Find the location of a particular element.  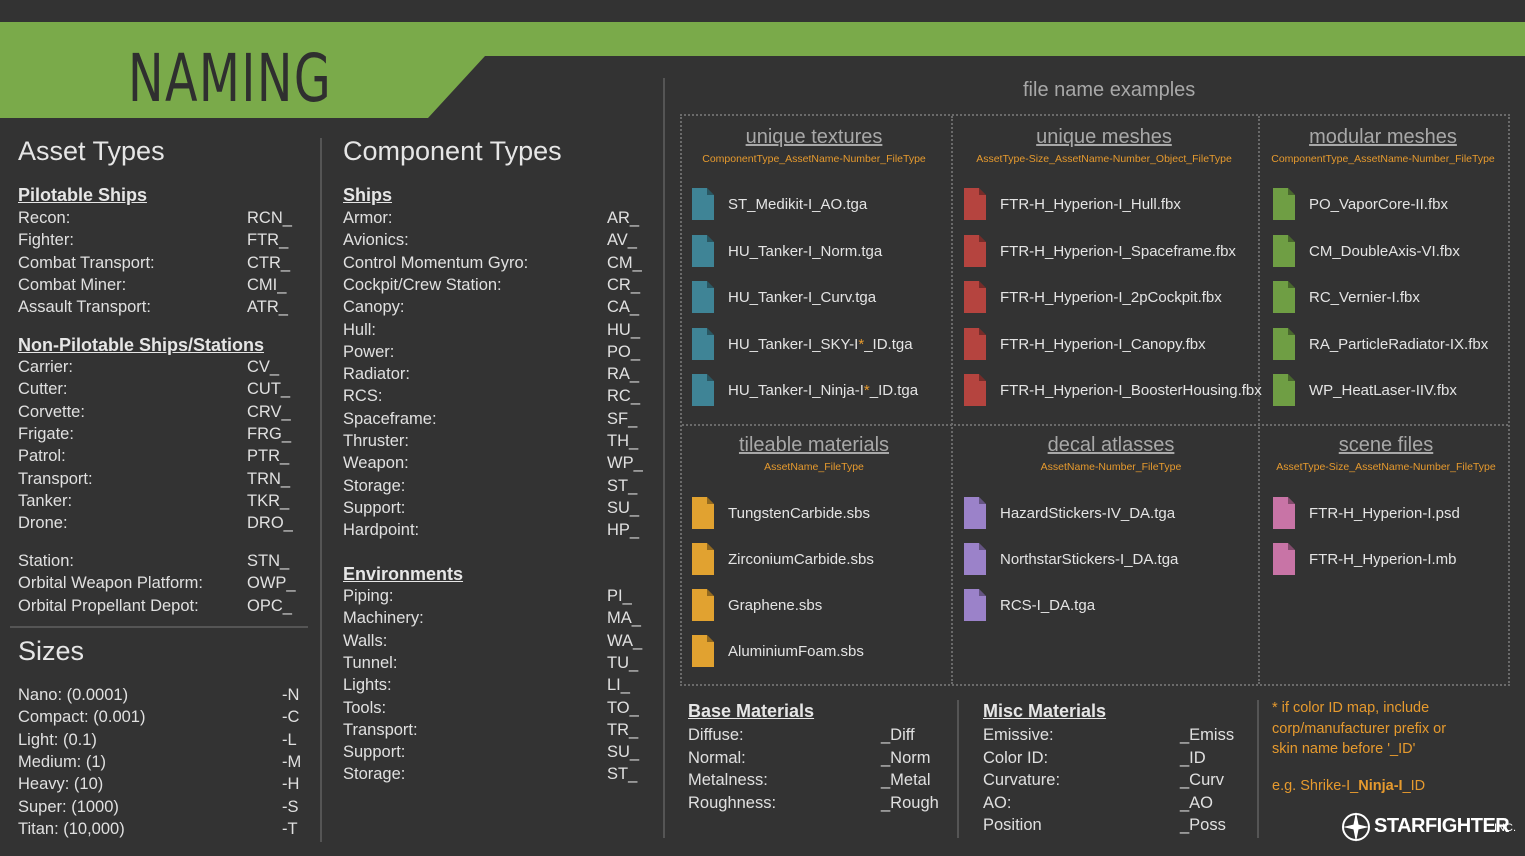

file-name: RC_Vernier-I.fbx is located at coordinates (1364, 297).